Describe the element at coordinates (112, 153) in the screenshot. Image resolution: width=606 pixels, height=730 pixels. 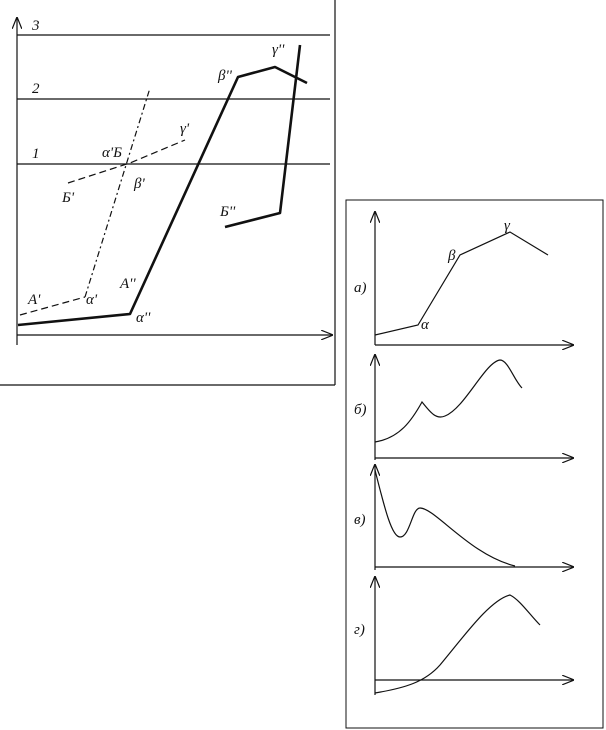
I see `point-label: α'Б` at that location.